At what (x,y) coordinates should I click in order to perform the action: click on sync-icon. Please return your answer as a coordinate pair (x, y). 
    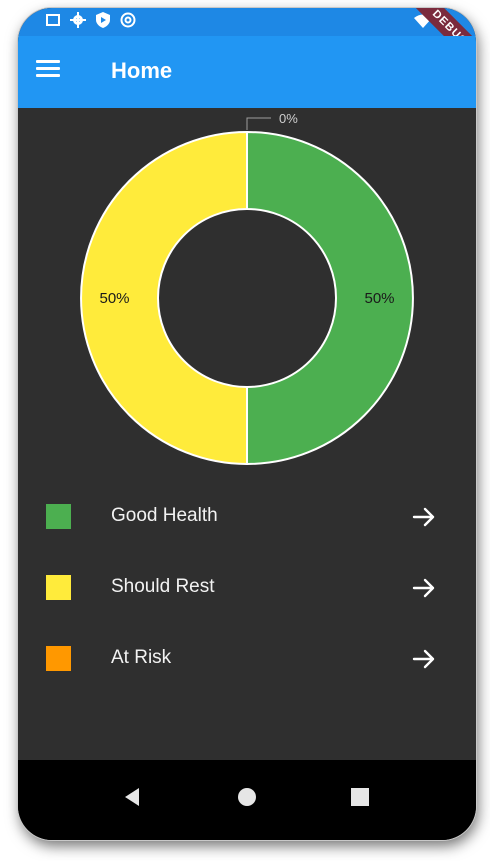
    Looking at the image, I should click on (128, 20).